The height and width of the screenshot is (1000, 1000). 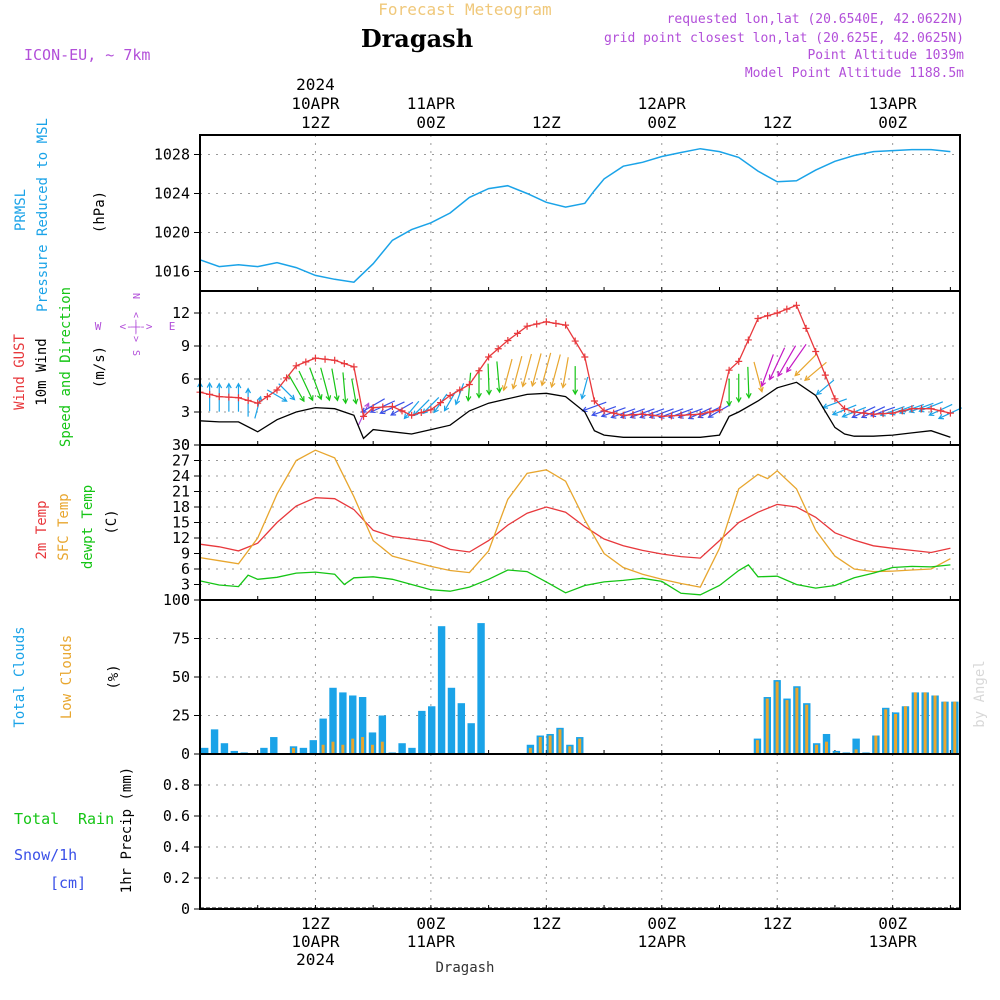 I want to click on total-label: Total, so click(x=36, y=819).